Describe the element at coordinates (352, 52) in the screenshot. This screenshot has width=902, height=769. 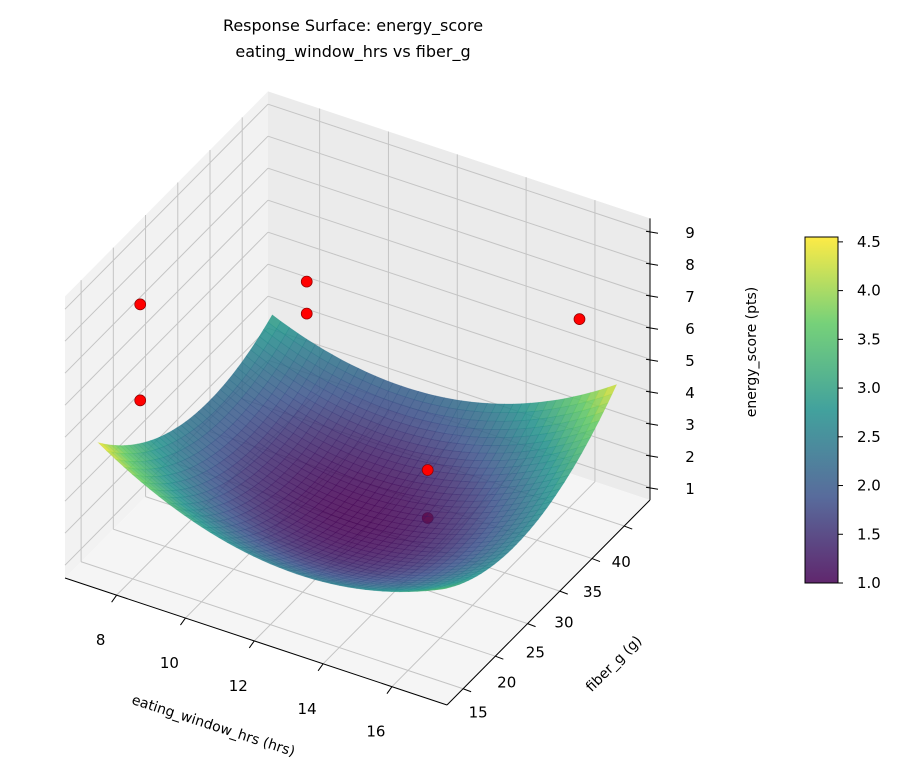
I see `chart-title-line-2: eating_window_hrs vs fiber_g` at that location.